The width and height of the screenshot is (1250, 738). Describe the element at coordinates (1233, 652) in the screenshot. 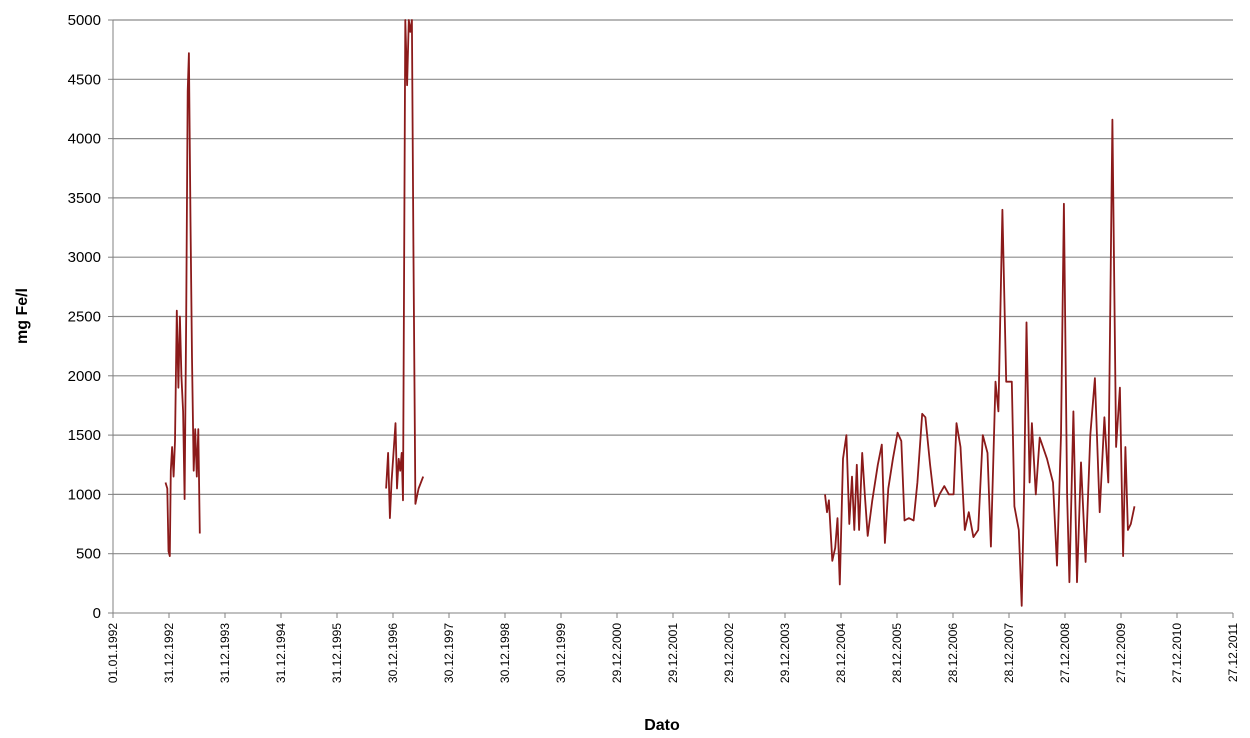

I see `x-tick-label: 27.12.2011` at that location.